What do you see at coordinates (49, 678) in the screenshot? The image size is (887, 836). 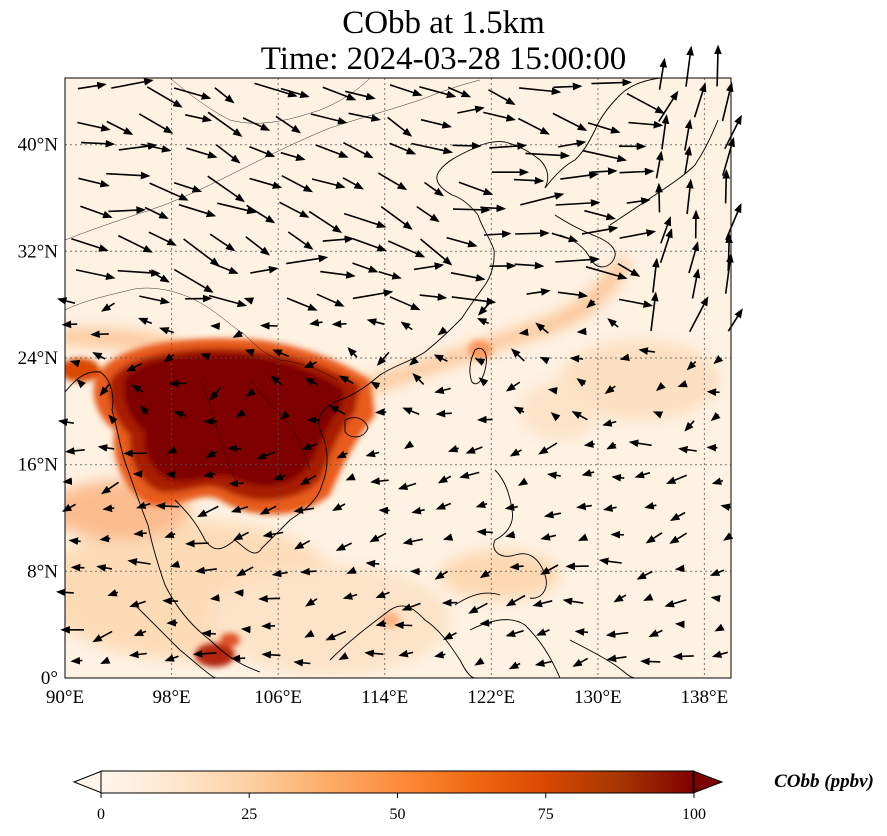 I see `lat-tick-label: 0°` at bounding box center [49, 678].